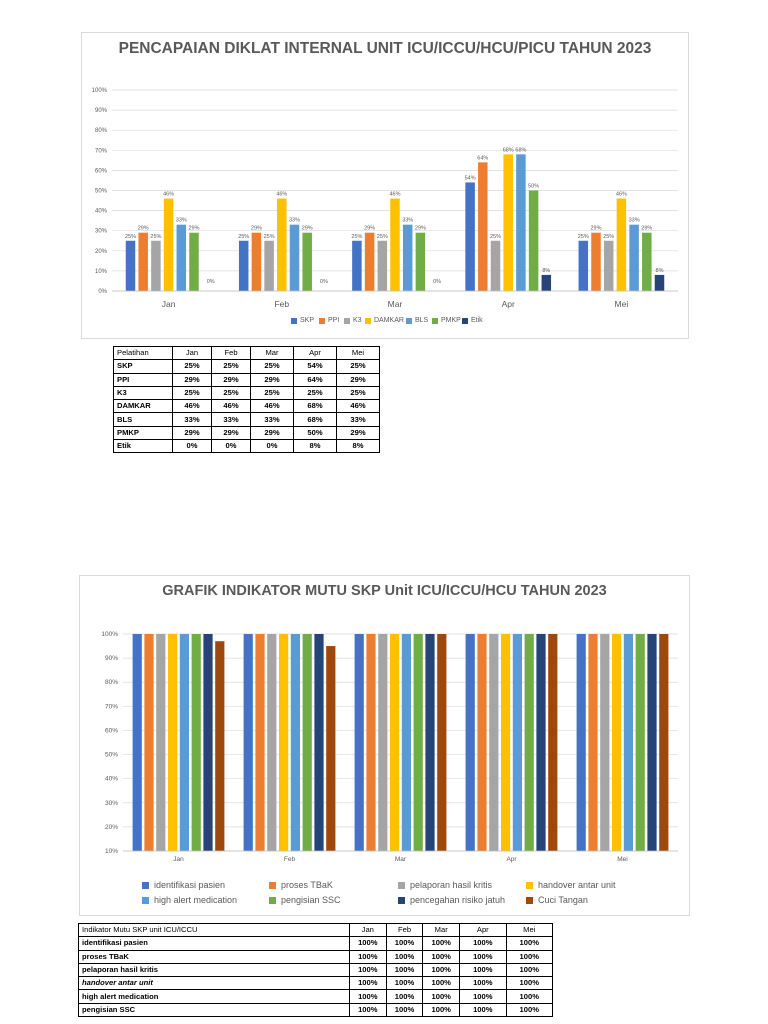 The width and height of the screenshot is (768, 1024). Describe the element at coordinates (272, 419) in the screenshot. I see `table-cell: 33%` at that location.